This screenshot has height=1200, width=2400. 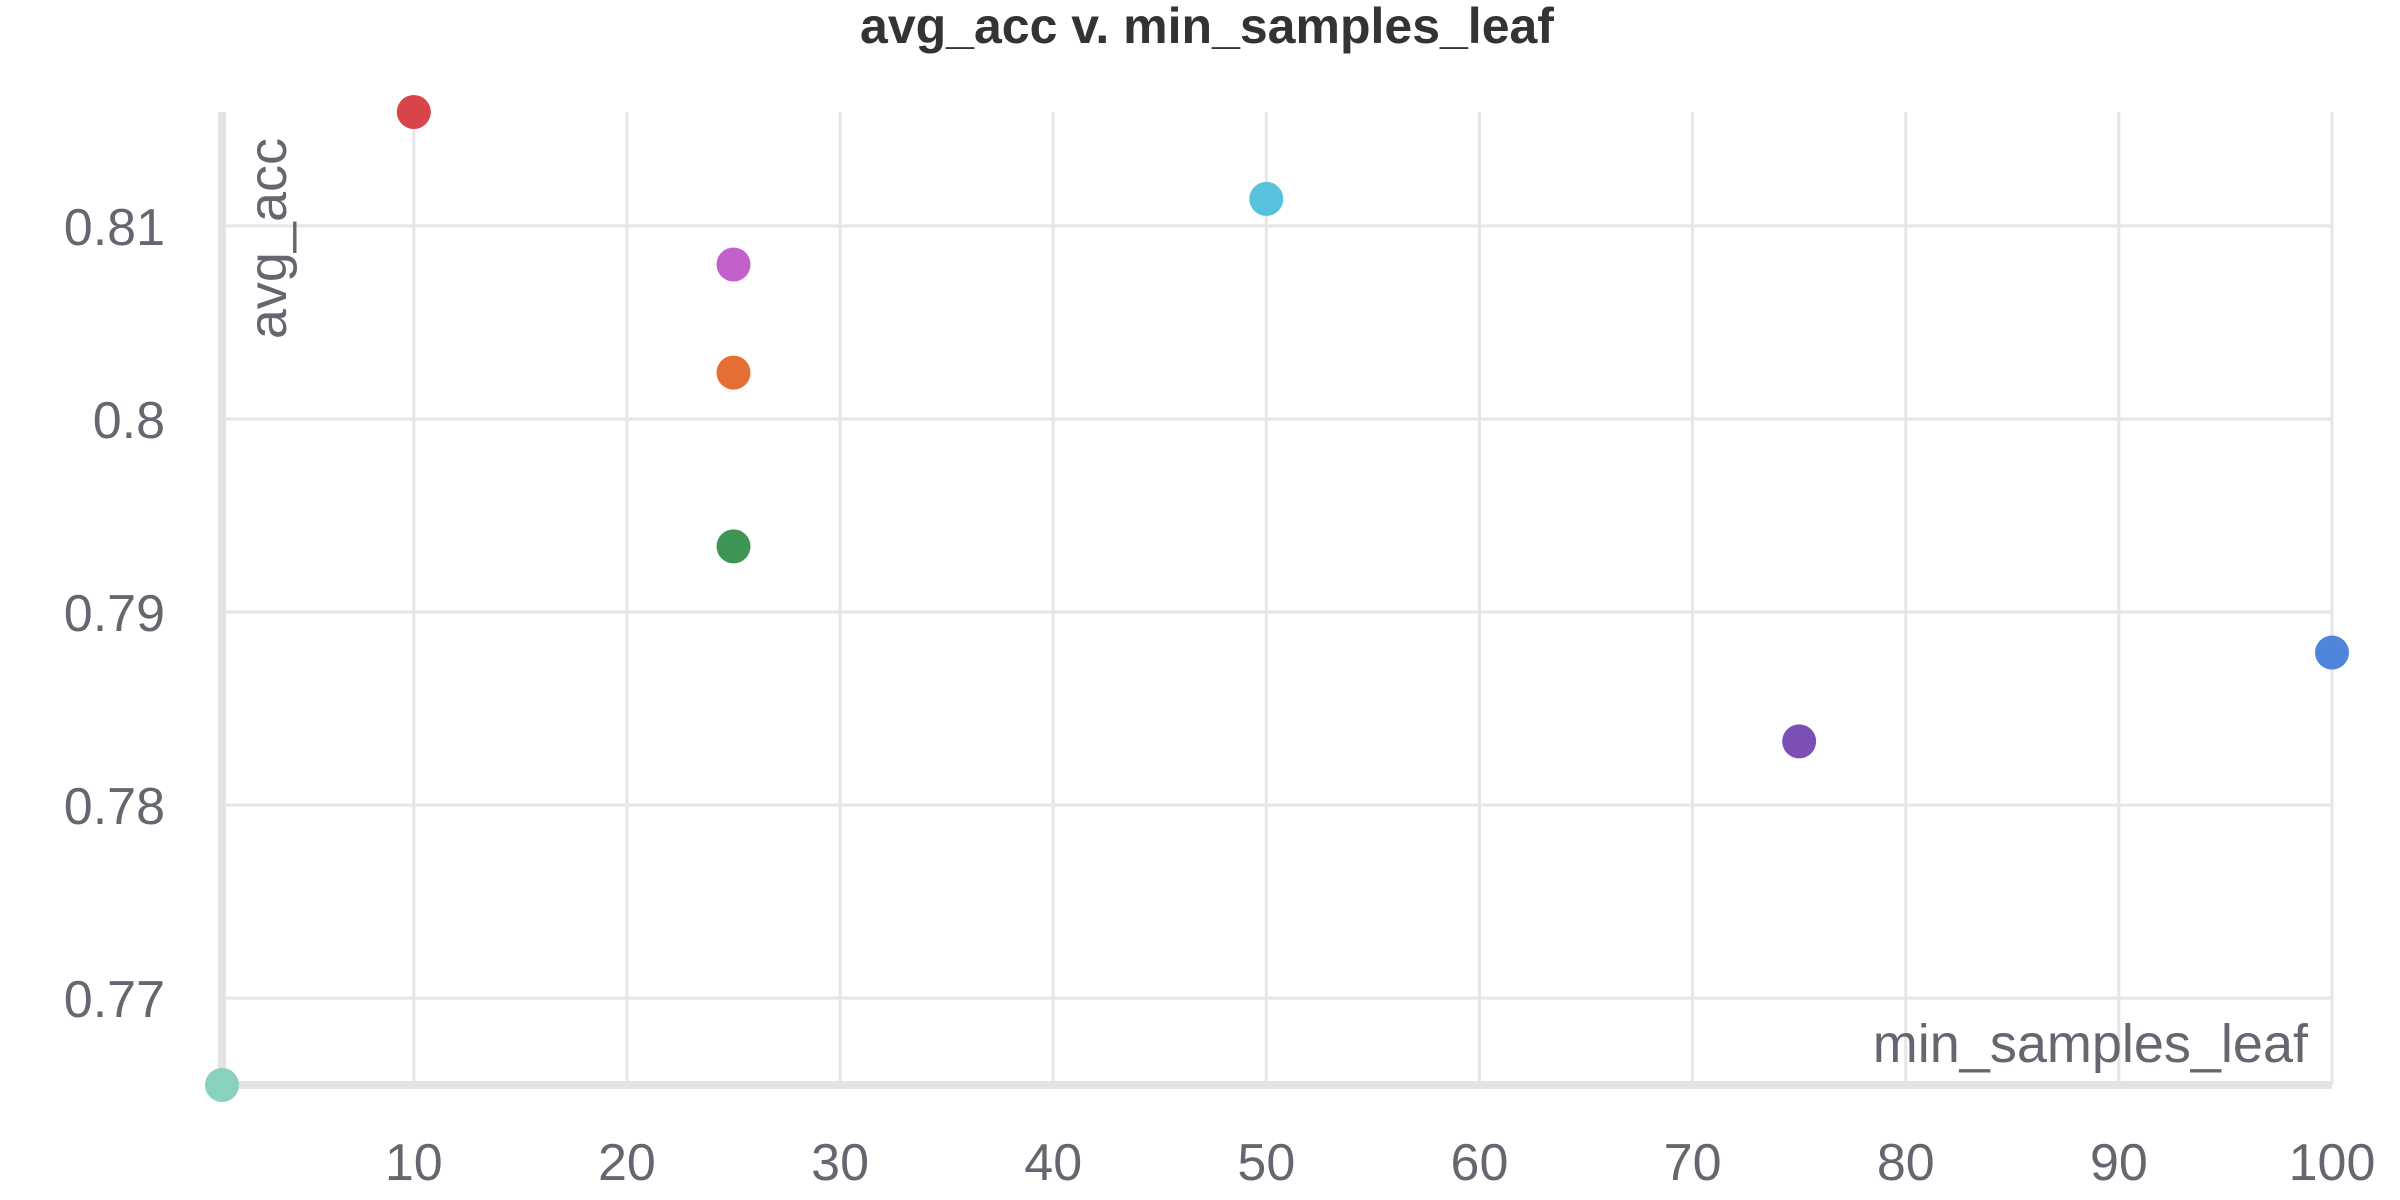 What do you see at coordinates (268, 238) in the screenshot?
I see `y-axis-label: avg_acc` at bounding box center [268, 238].